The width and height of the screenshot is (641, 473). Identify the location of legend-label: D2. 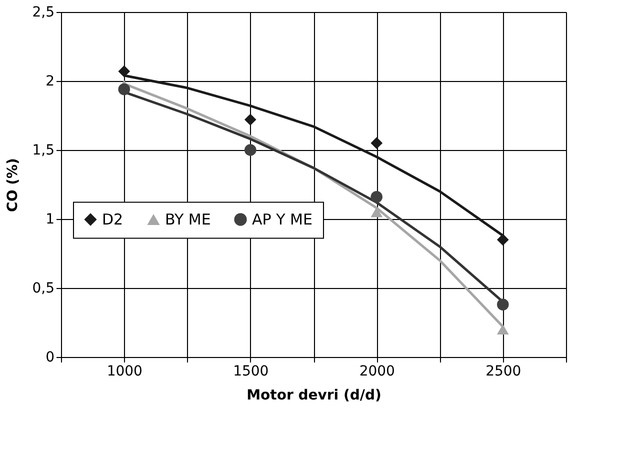
(113, 219).